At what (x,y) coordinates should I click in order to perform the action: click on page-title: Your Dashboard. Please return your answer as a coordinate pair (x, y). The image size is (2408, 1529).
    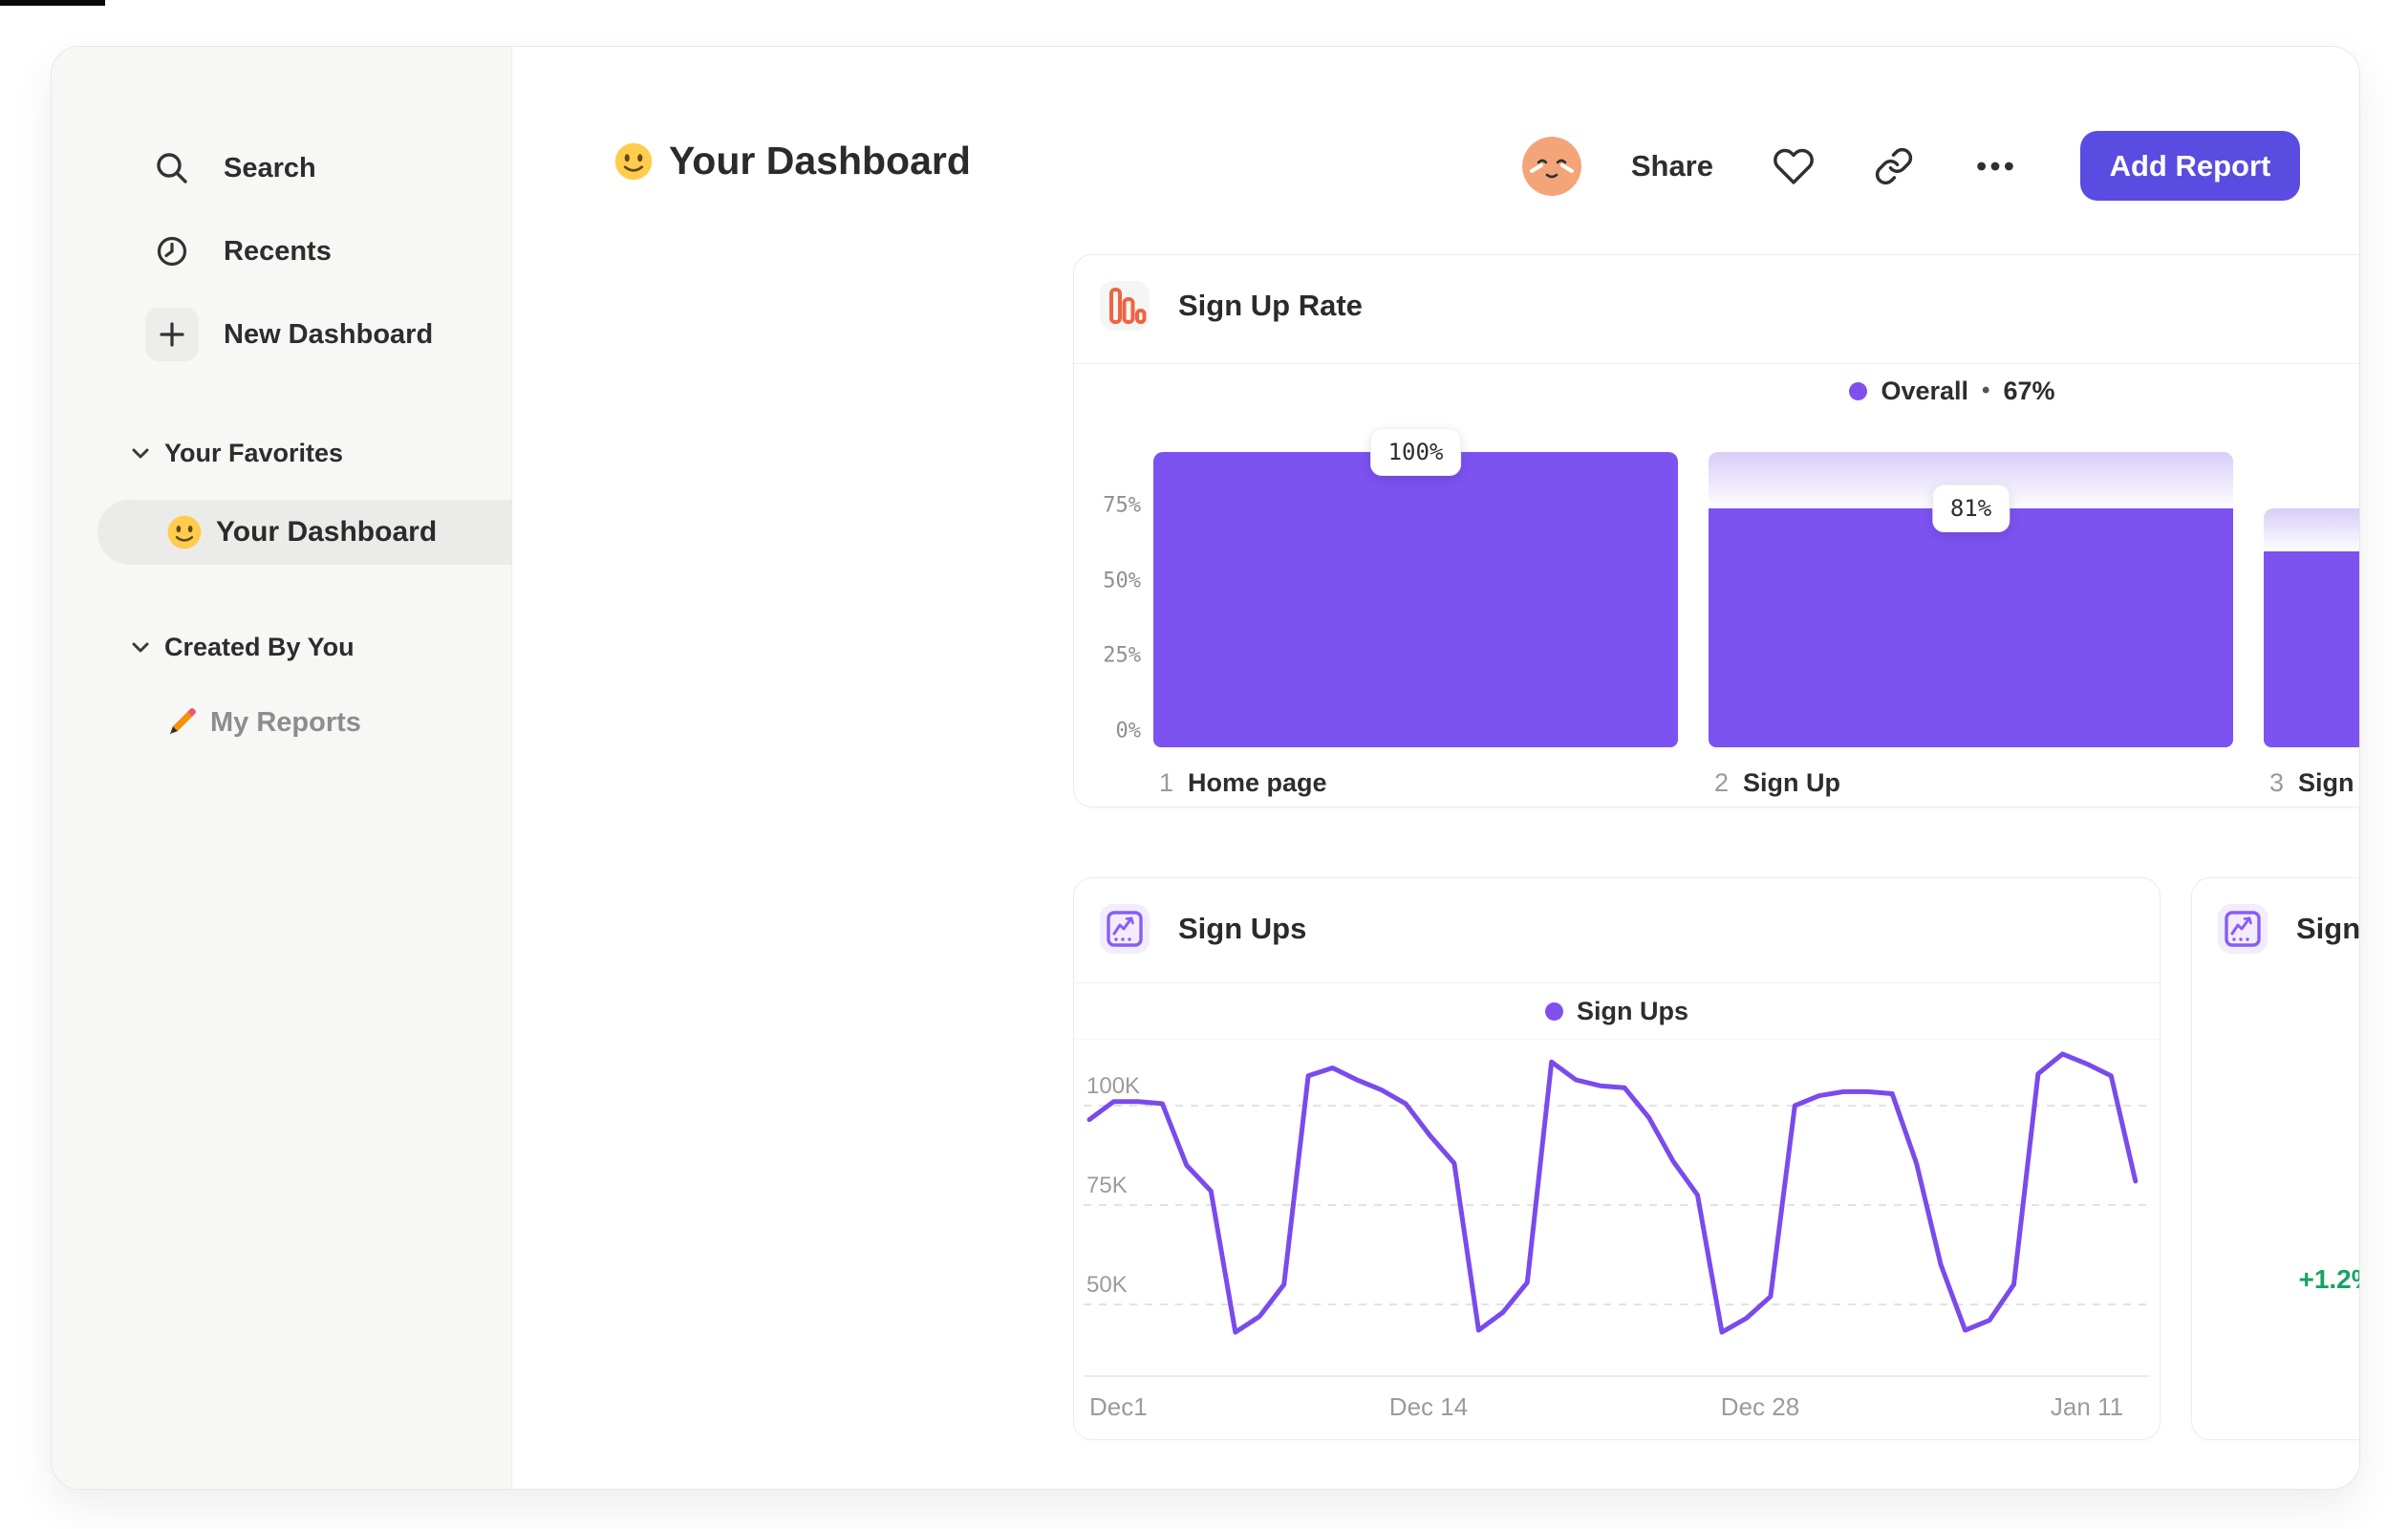
    Looking at the image, I should click on (820, 161).